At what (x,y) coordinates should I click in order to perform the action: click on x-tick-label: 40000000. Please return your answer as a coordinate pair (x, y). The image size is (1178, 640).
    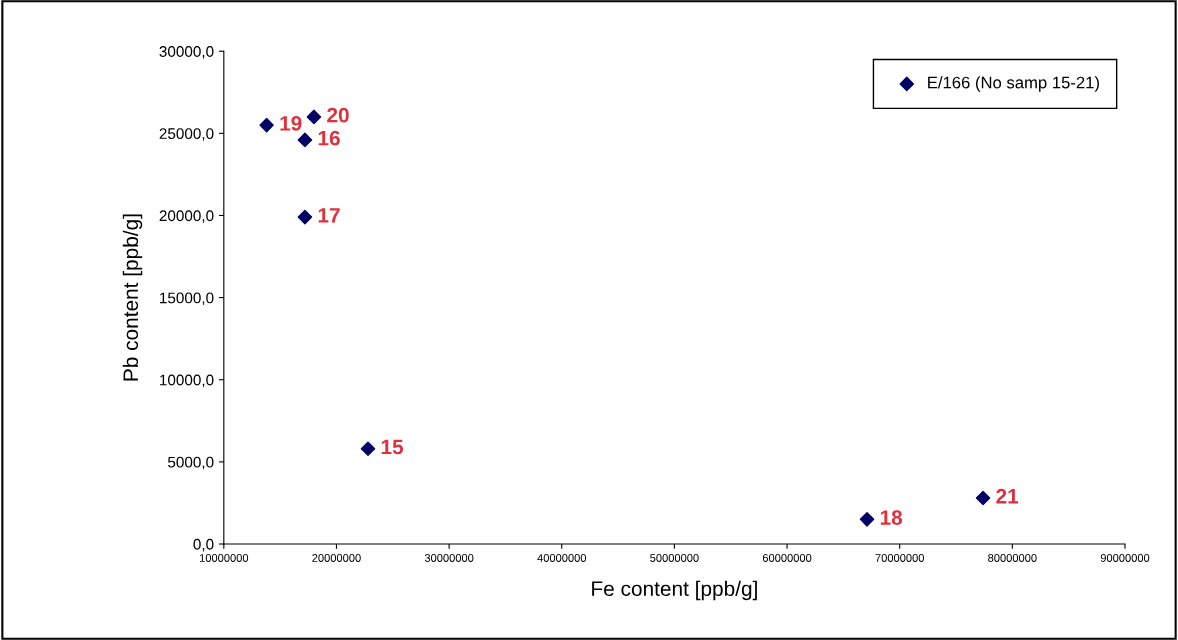
    Looking at the image, I should click on (562, 558).